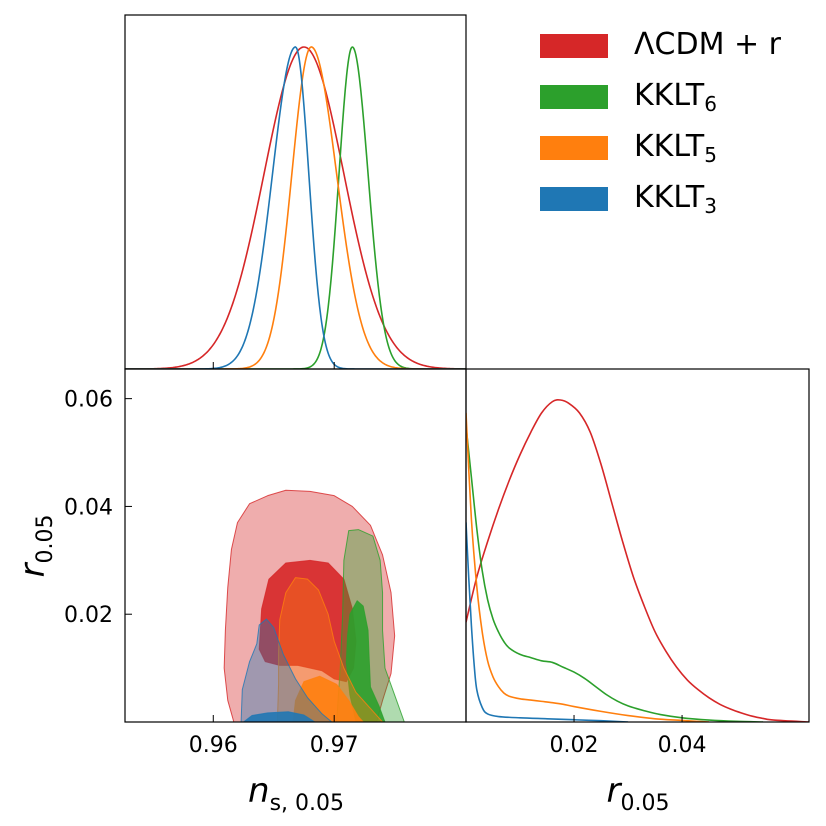 The width and height of the screenshot is (826, 826). I want to click on legend-item-kklt6: KKLT6, so click(660, 96).